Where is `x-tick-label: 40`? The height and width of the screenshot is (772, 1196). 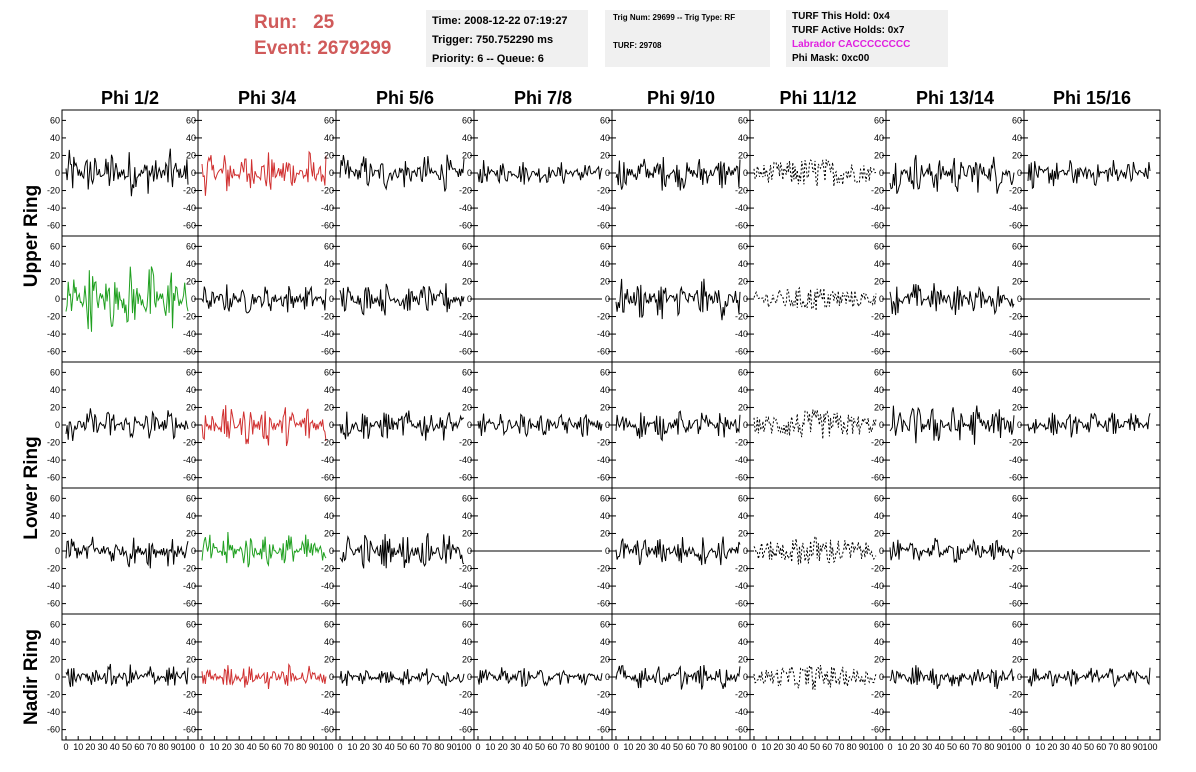
x-tick-label: 40 is located at coordinates (803, 747).